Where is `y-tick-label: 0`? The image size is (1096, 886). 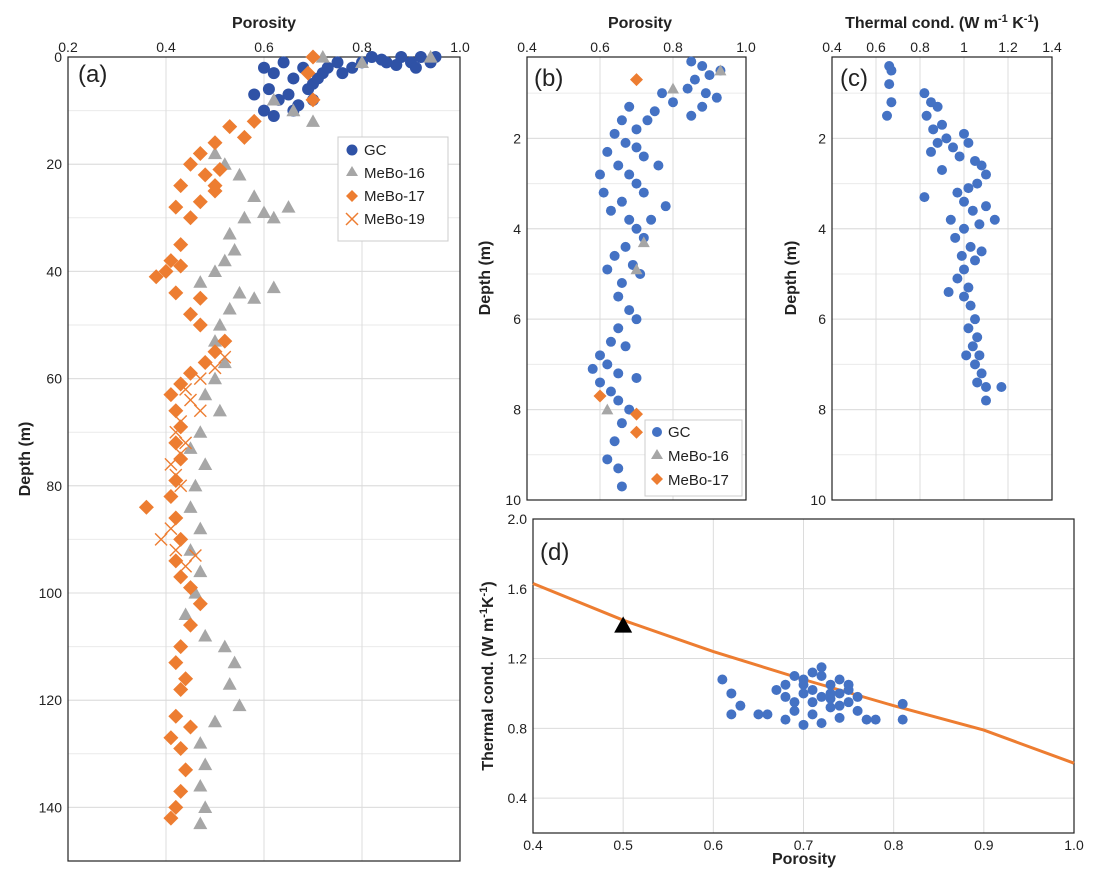
y-tick-label: 0 is located at coordinates (58, 57).